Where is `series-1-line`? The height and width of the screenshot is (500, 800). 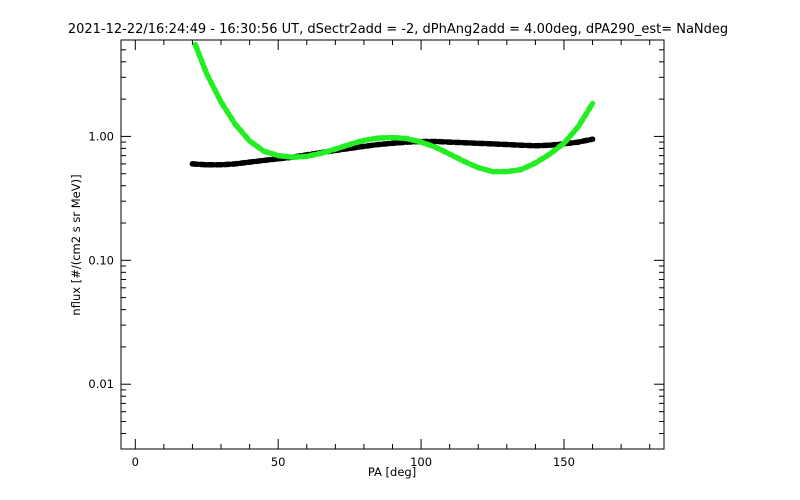 series-1-line is located at coordinates (394, 108).